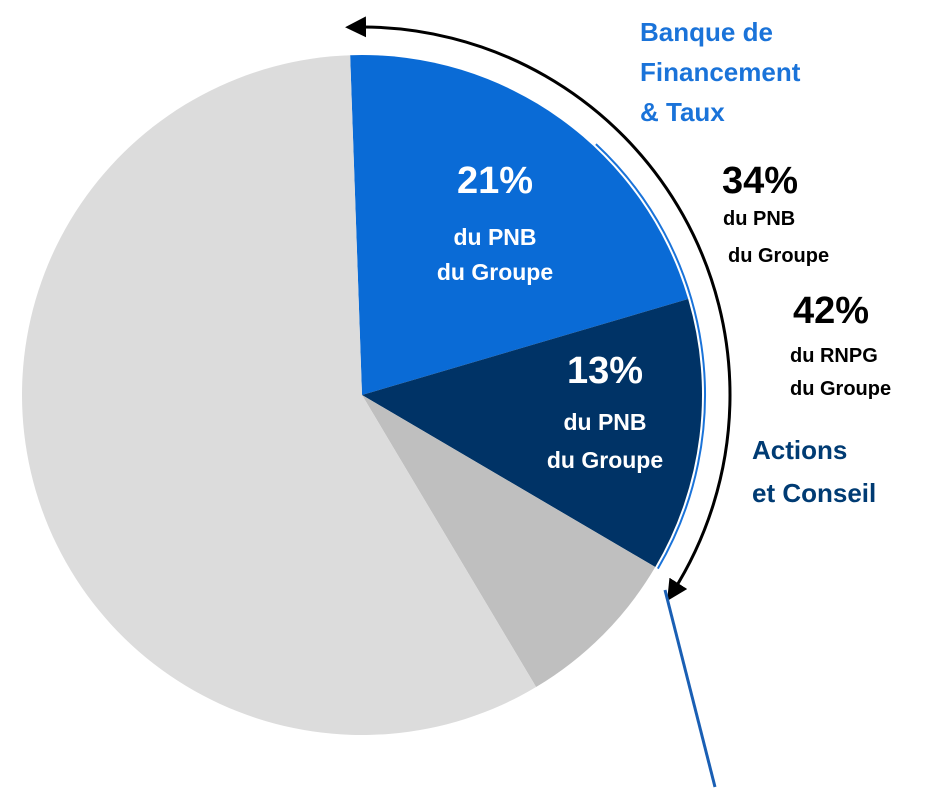 The width and height of the screenshot is (943, 789). What do you see at coordinates (605, 371) in the screenshot?
I see `slice-value-label: 13%` at bounding box center [605, 371].